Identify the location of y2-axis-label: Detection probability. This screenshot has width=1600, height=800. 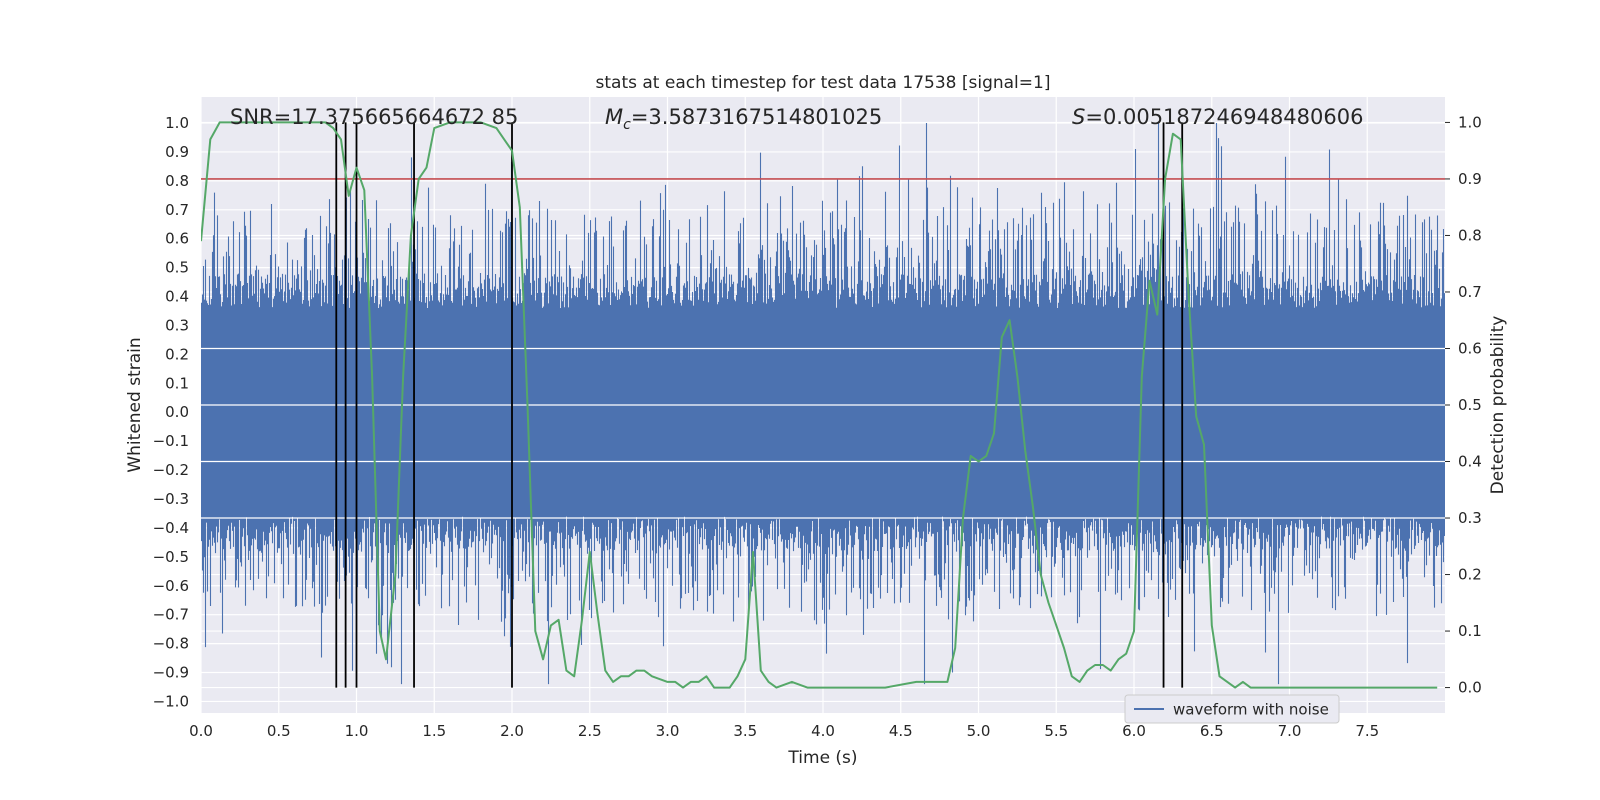
(1498, 405).